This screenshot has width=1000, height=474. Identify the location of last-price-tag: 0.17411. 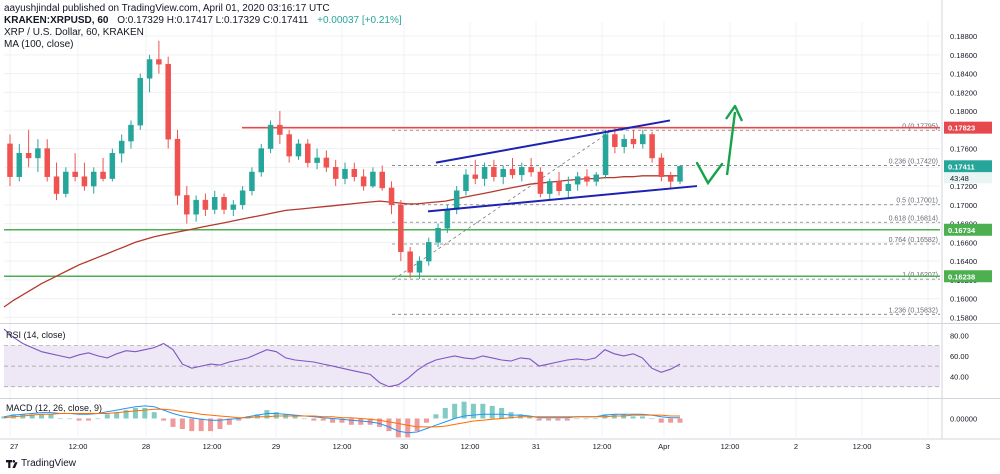
(961, 166).